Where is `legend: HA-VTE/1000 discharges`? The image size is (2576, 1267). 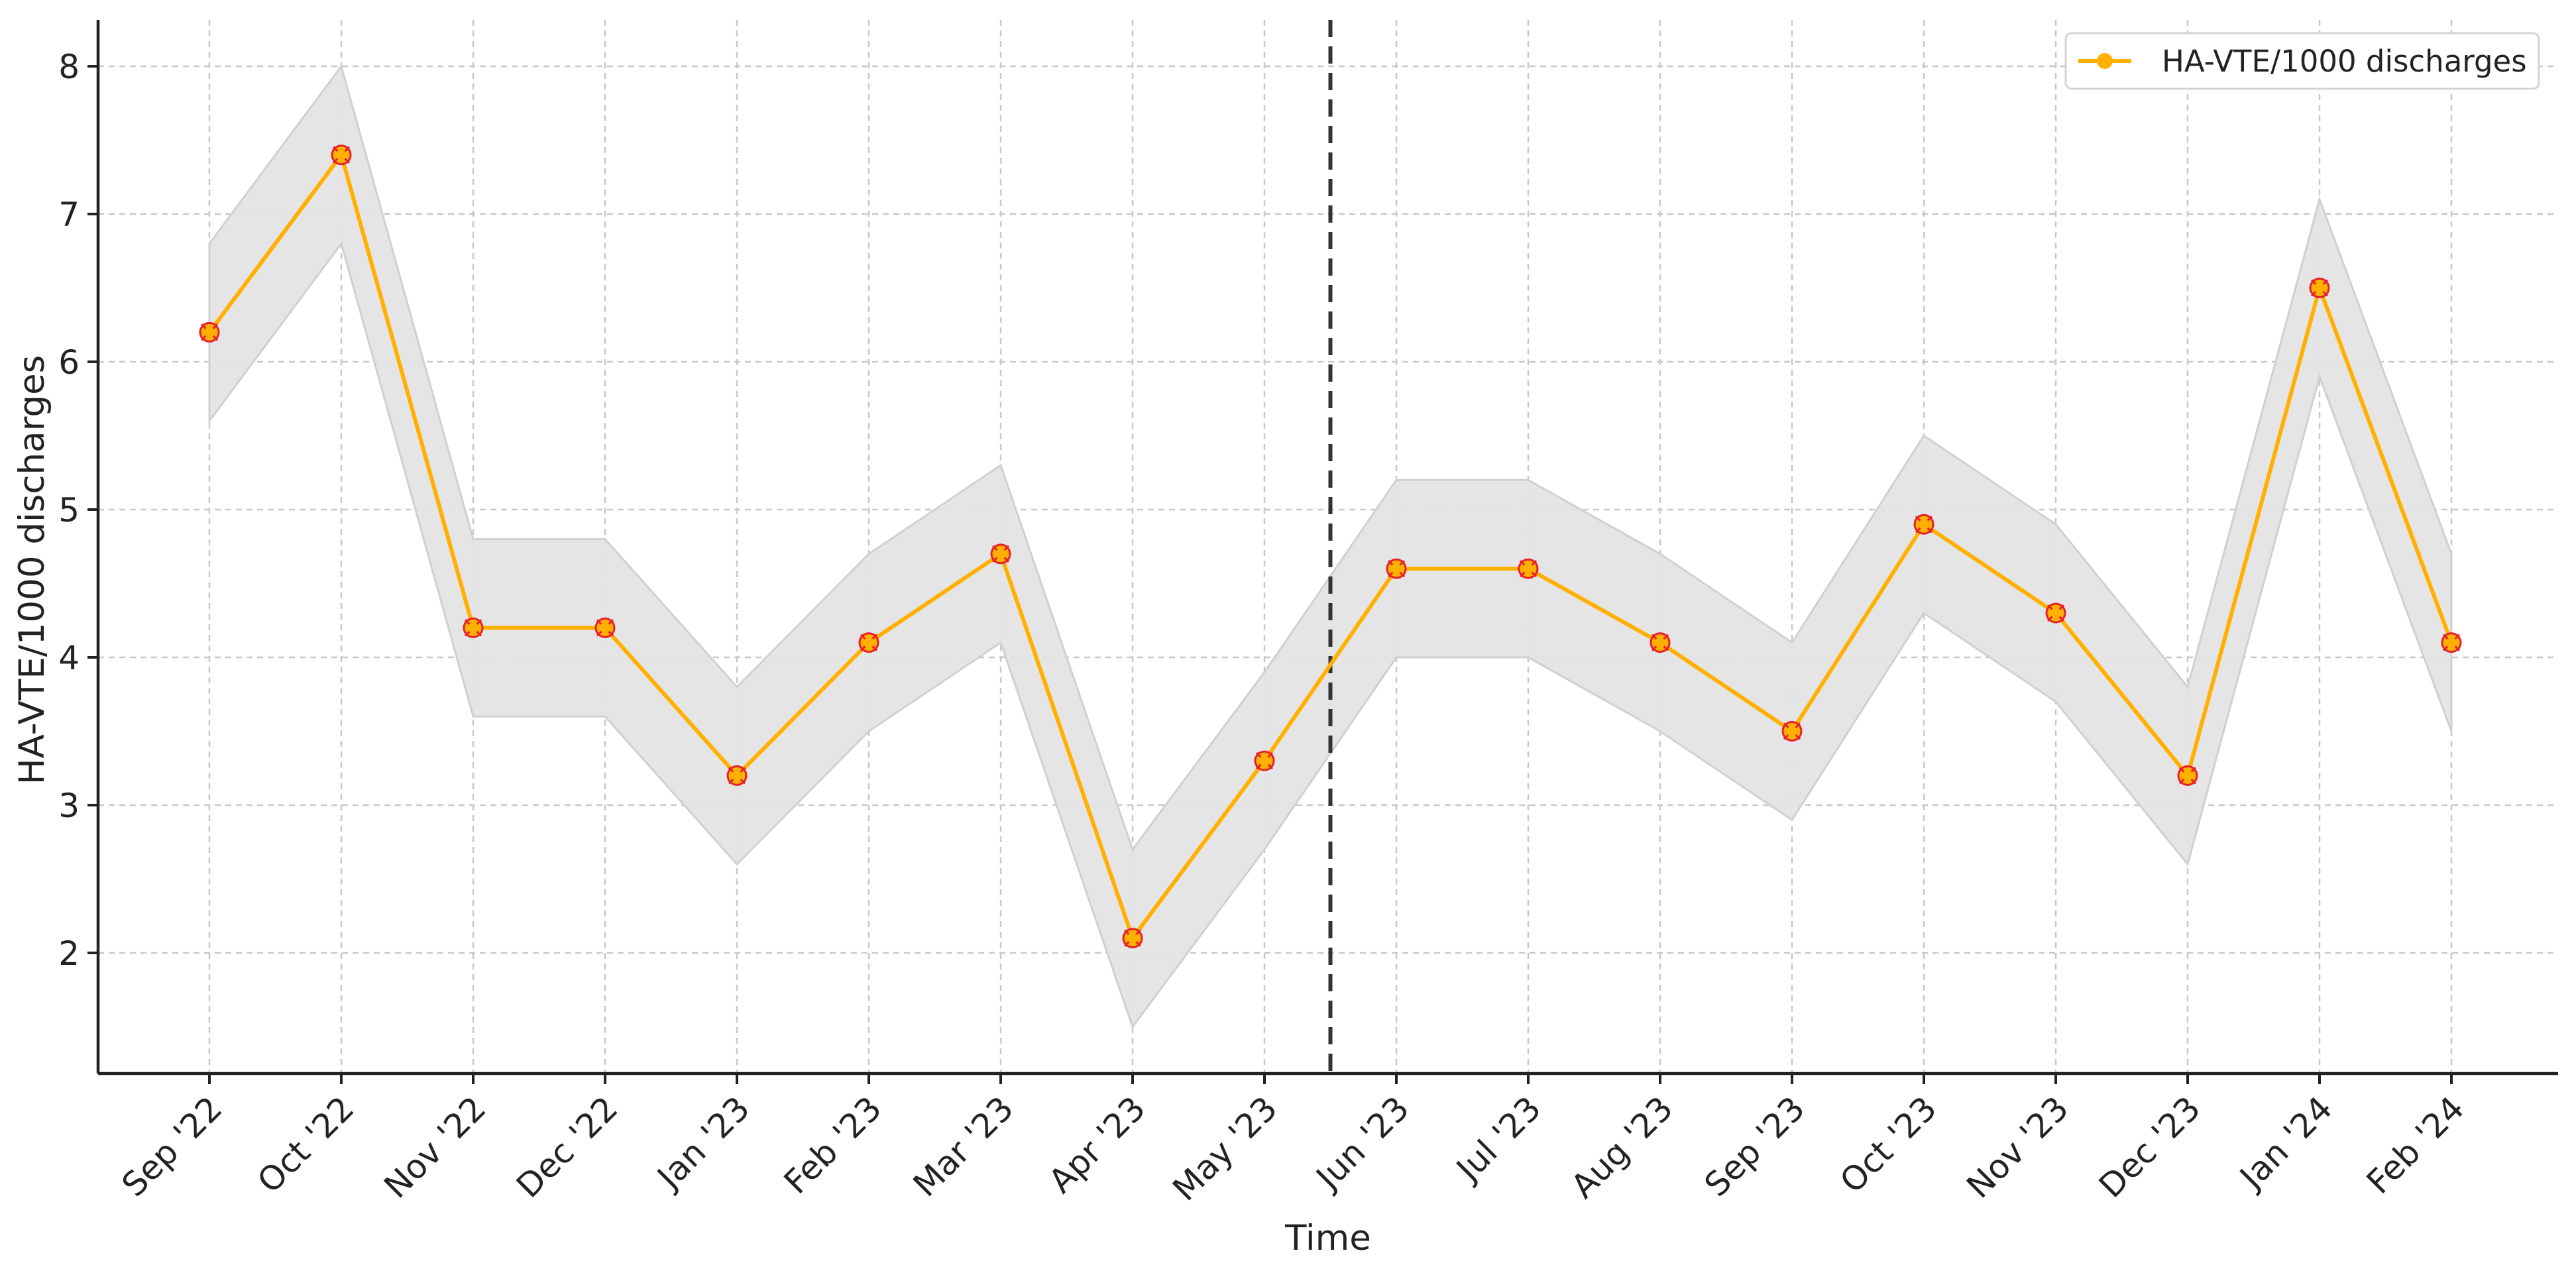 legend: HA-VTE/1000 discharges is located at coordinates (2302, 61).